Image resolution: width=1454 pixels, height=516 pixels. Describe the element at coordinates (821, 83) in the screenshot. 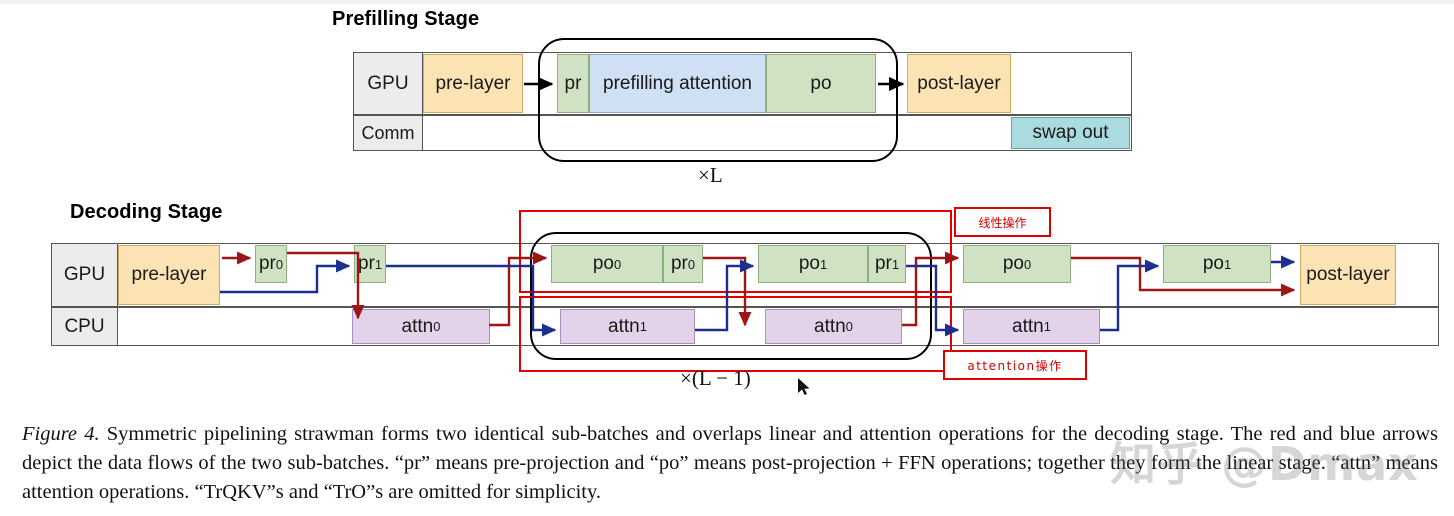

I see `prefilling-block-po: po` at that location.